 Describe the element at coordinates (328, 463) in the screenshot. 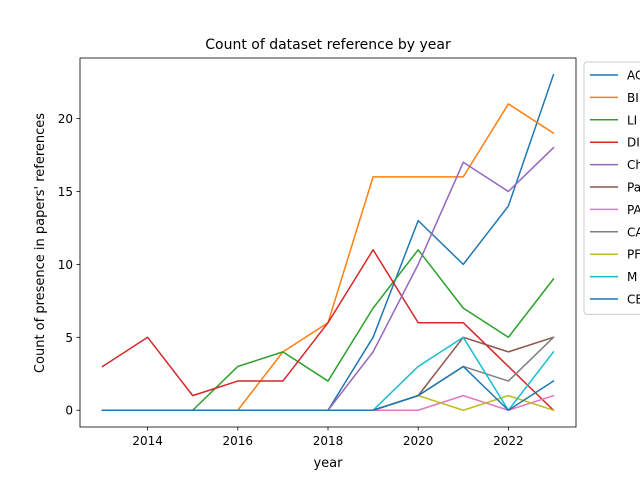

I see `x-axis-label: year` at that location.